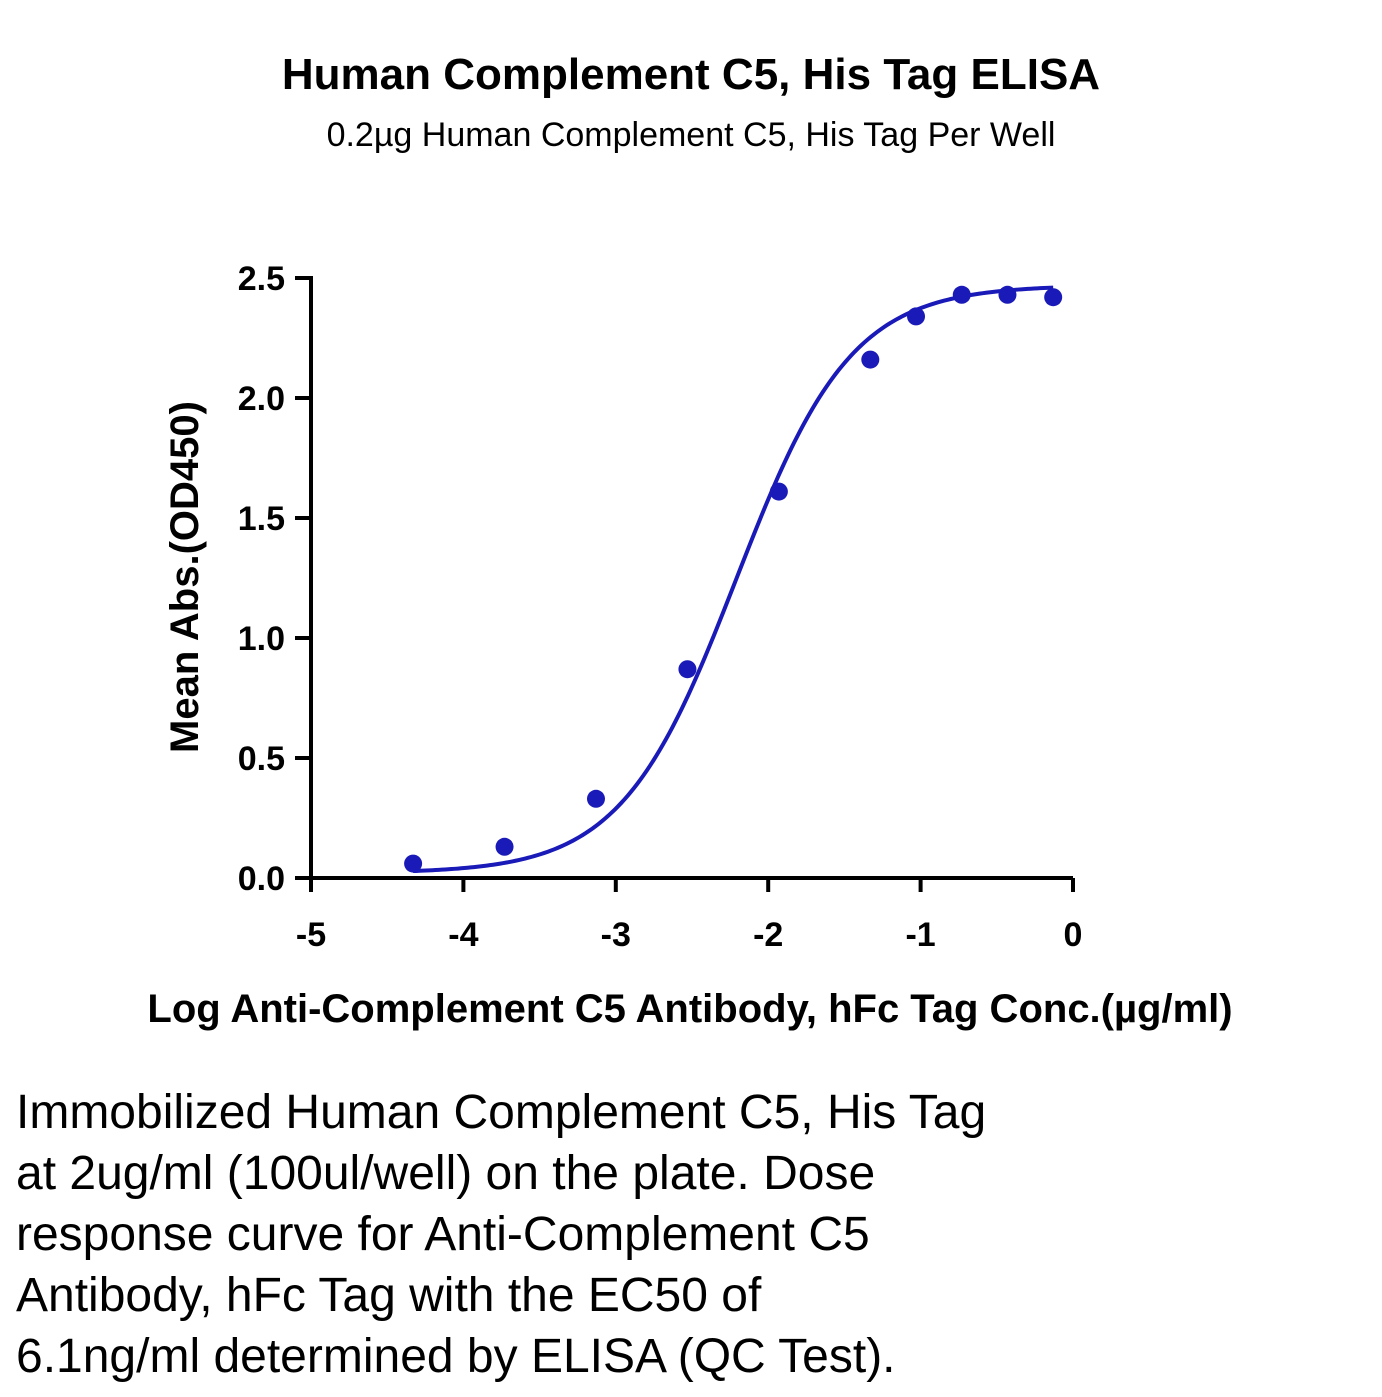 Image resolution: width=1382 pixels, height=1397 pixels. What do you see at coordinates (261, 279) in the screenshot?
I see `y-tick-label: 2.5` at bounding box center [261, 279].